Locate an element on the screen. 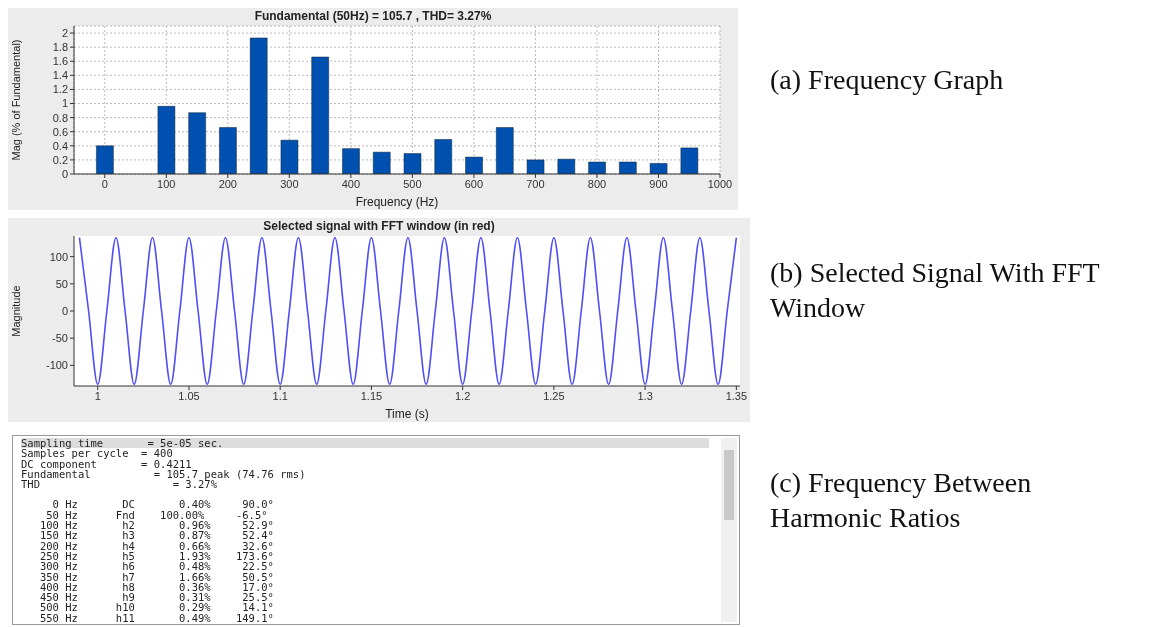 The image size is (1159, 627). text: 400 Hz h8 0.36% 17.0° is located at coordinates (156, 586).